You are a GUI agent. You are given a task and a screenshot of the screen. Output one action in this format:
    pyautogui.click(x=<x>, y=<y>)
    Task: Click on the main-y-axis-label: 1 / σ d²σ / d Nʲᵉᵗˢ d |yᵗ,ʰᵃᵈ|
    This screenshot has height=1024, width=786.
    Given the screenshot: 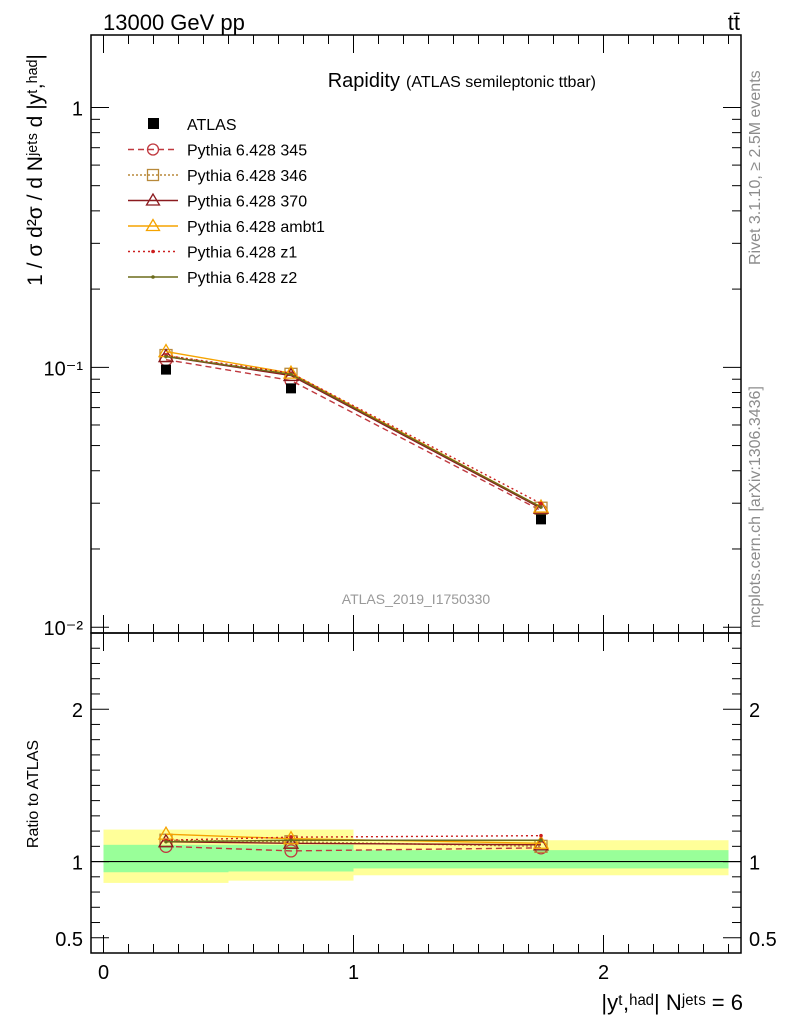 What is the action you would take?
    pyautogui.click(x=35, y=170)
    